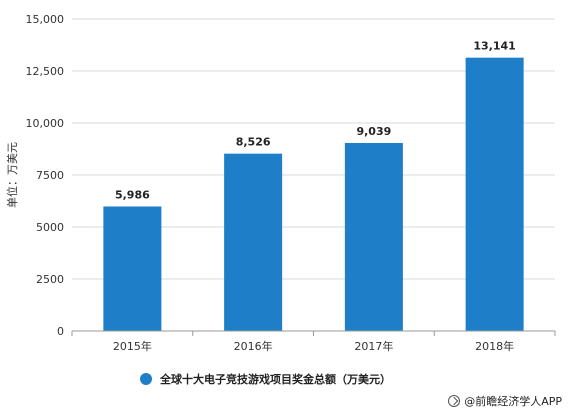 This screenshot has height=415, width=572. Describe the element at coordinates (132, 346) in the screenshot. I see `x-tick-label: 2015年` at that location.